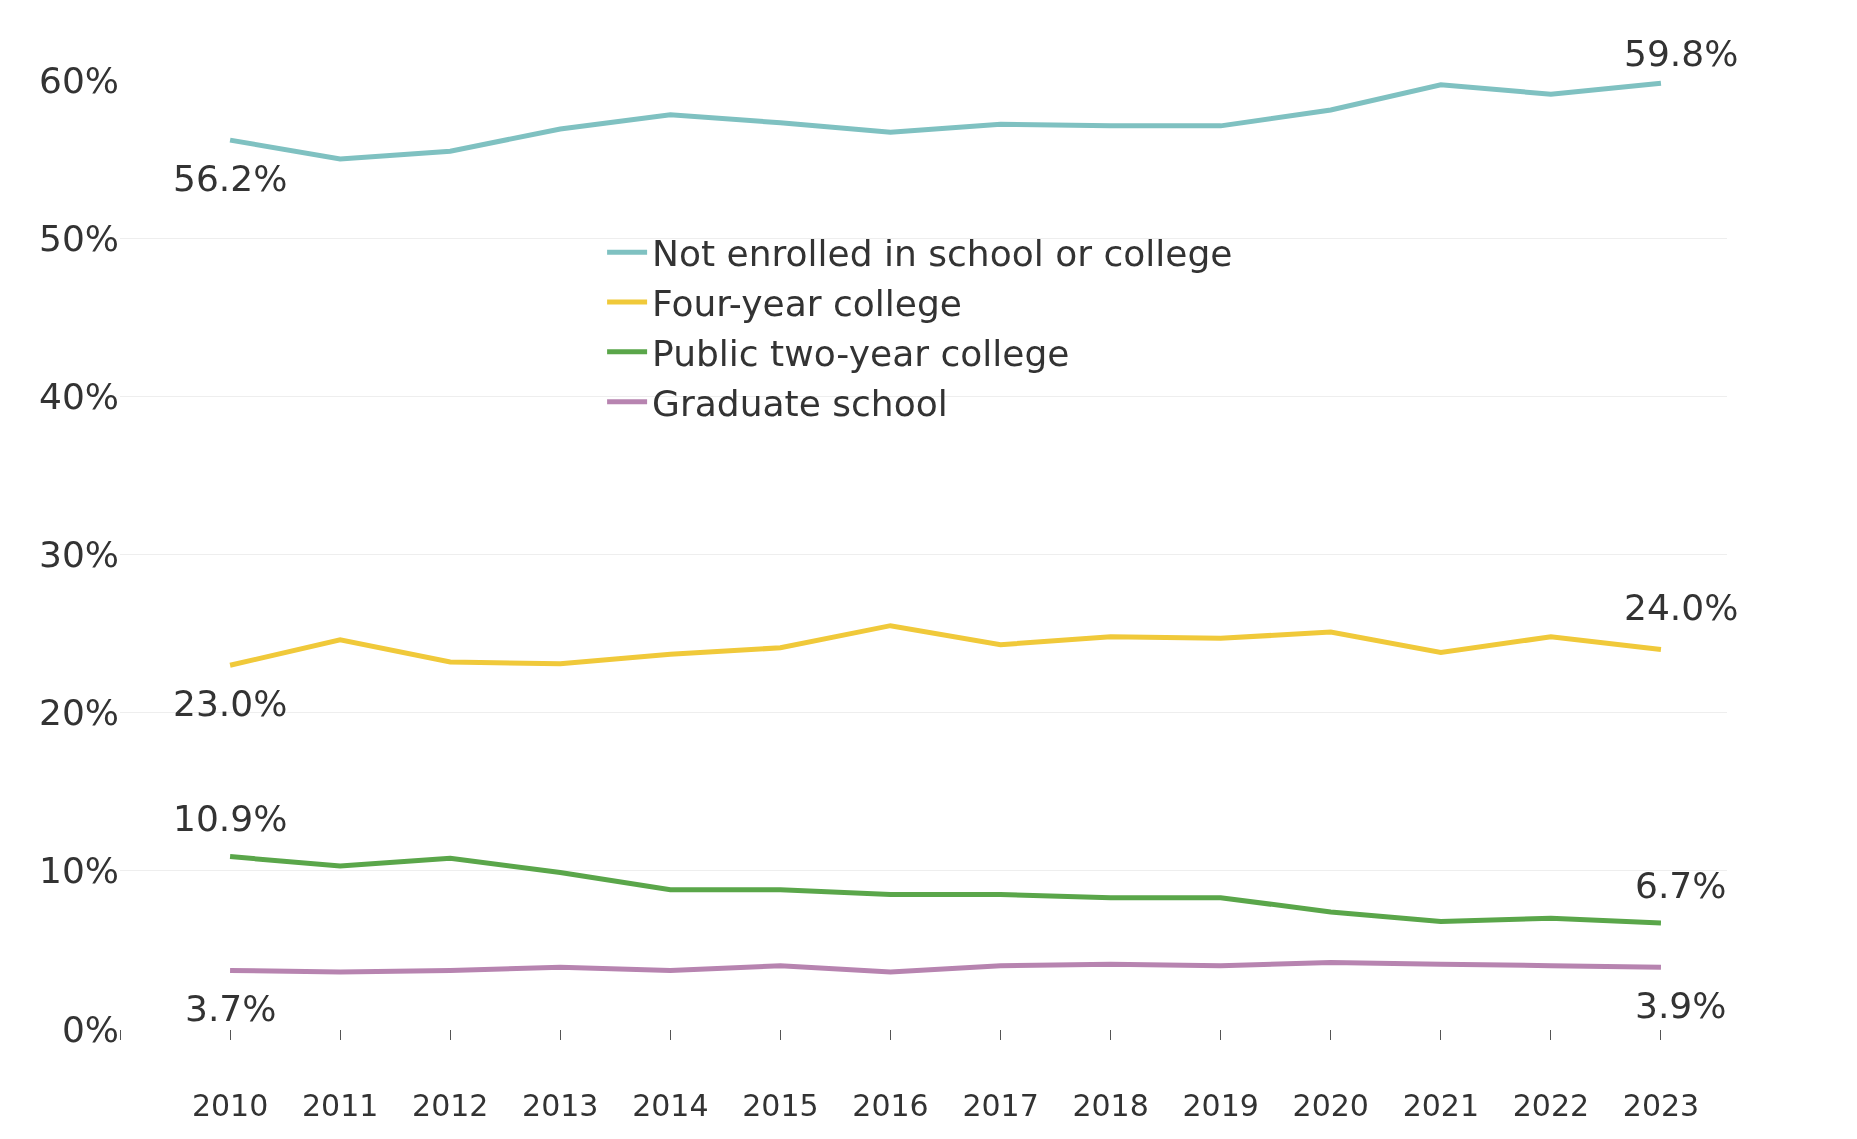  Describe the element at coordinates (800, 403) in the screenshot. I see `legend-label: Graduate school` at that location.